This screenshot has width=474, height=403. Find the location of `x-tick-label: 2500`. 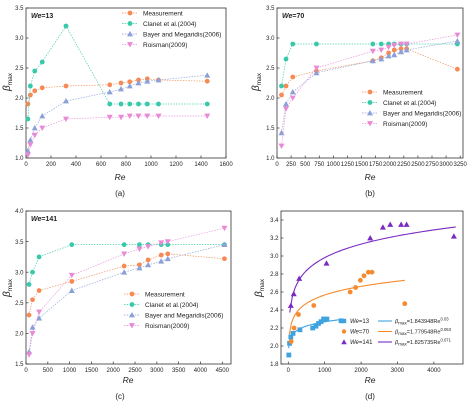

x-tick-label: 2500 is located at coordinates (418, 165).